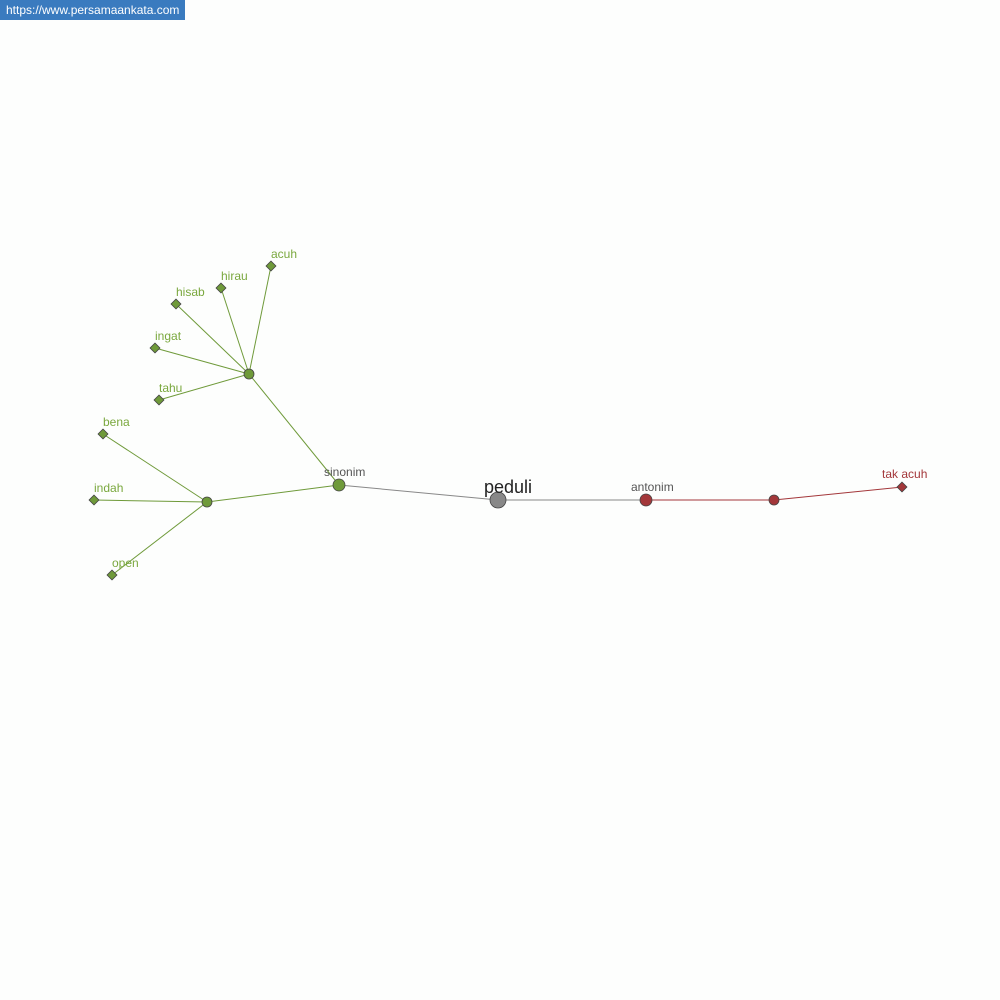  What do you see at coordinates (234, 276) in the screenshot?
I see `label-hirau: hirau` at bounding box center [234, 276].